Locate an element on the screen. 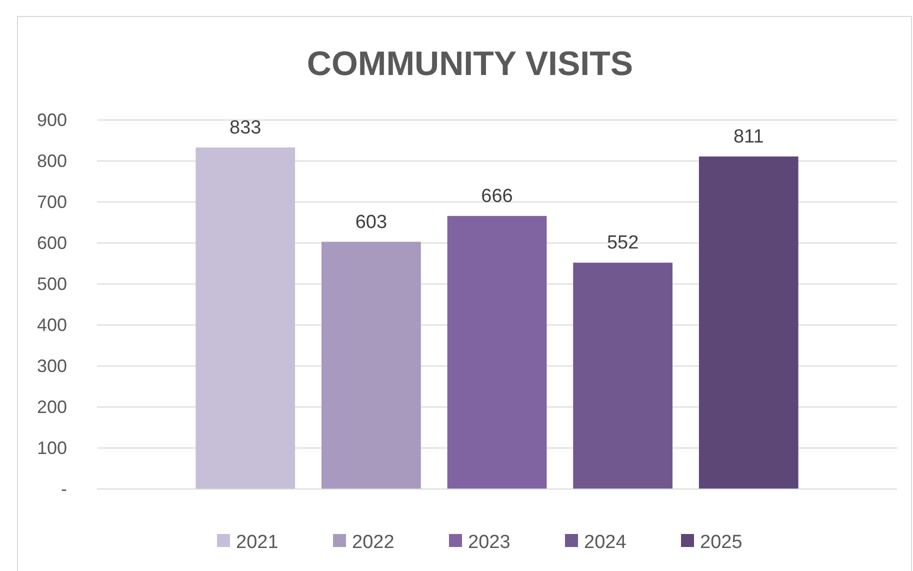 The height and width of the screenshot is (571, 913). y-tick-label: 200 is located at coordinates (51, 406).